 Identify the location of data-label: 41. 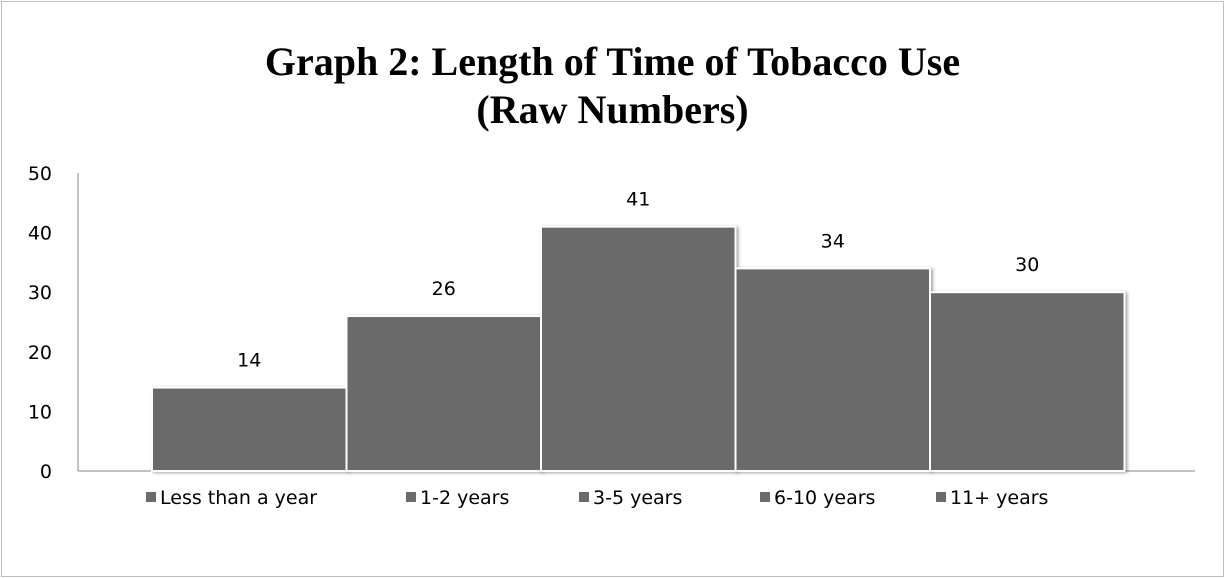
(638, 200).